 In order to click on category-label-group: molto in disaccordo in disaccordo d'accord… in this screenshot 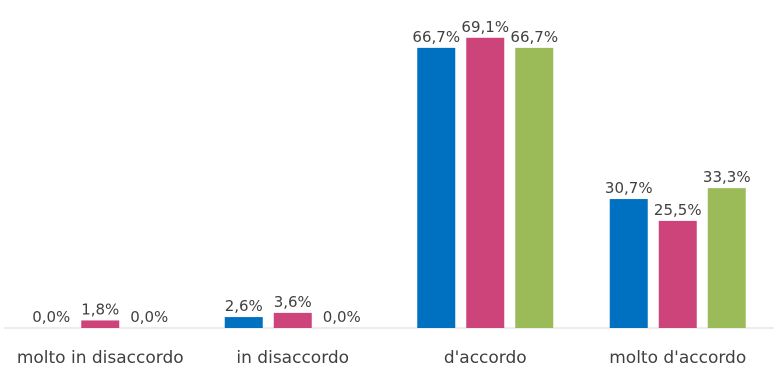, I will do `click(381, 358)`.